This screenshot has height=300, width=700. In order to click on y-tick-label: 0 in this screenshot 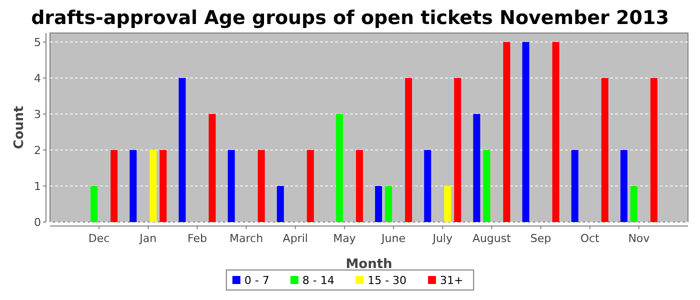, I will do `click(37, 222)`.